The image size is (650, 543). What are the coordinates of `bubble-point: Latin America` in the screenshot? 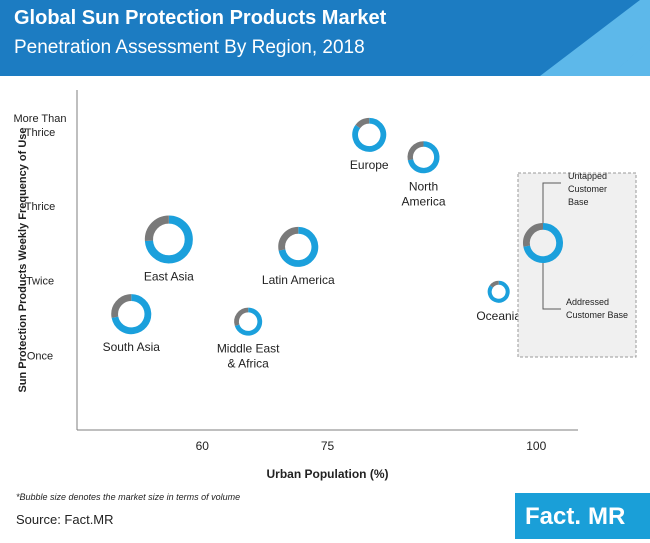 It's located at (298, 256).